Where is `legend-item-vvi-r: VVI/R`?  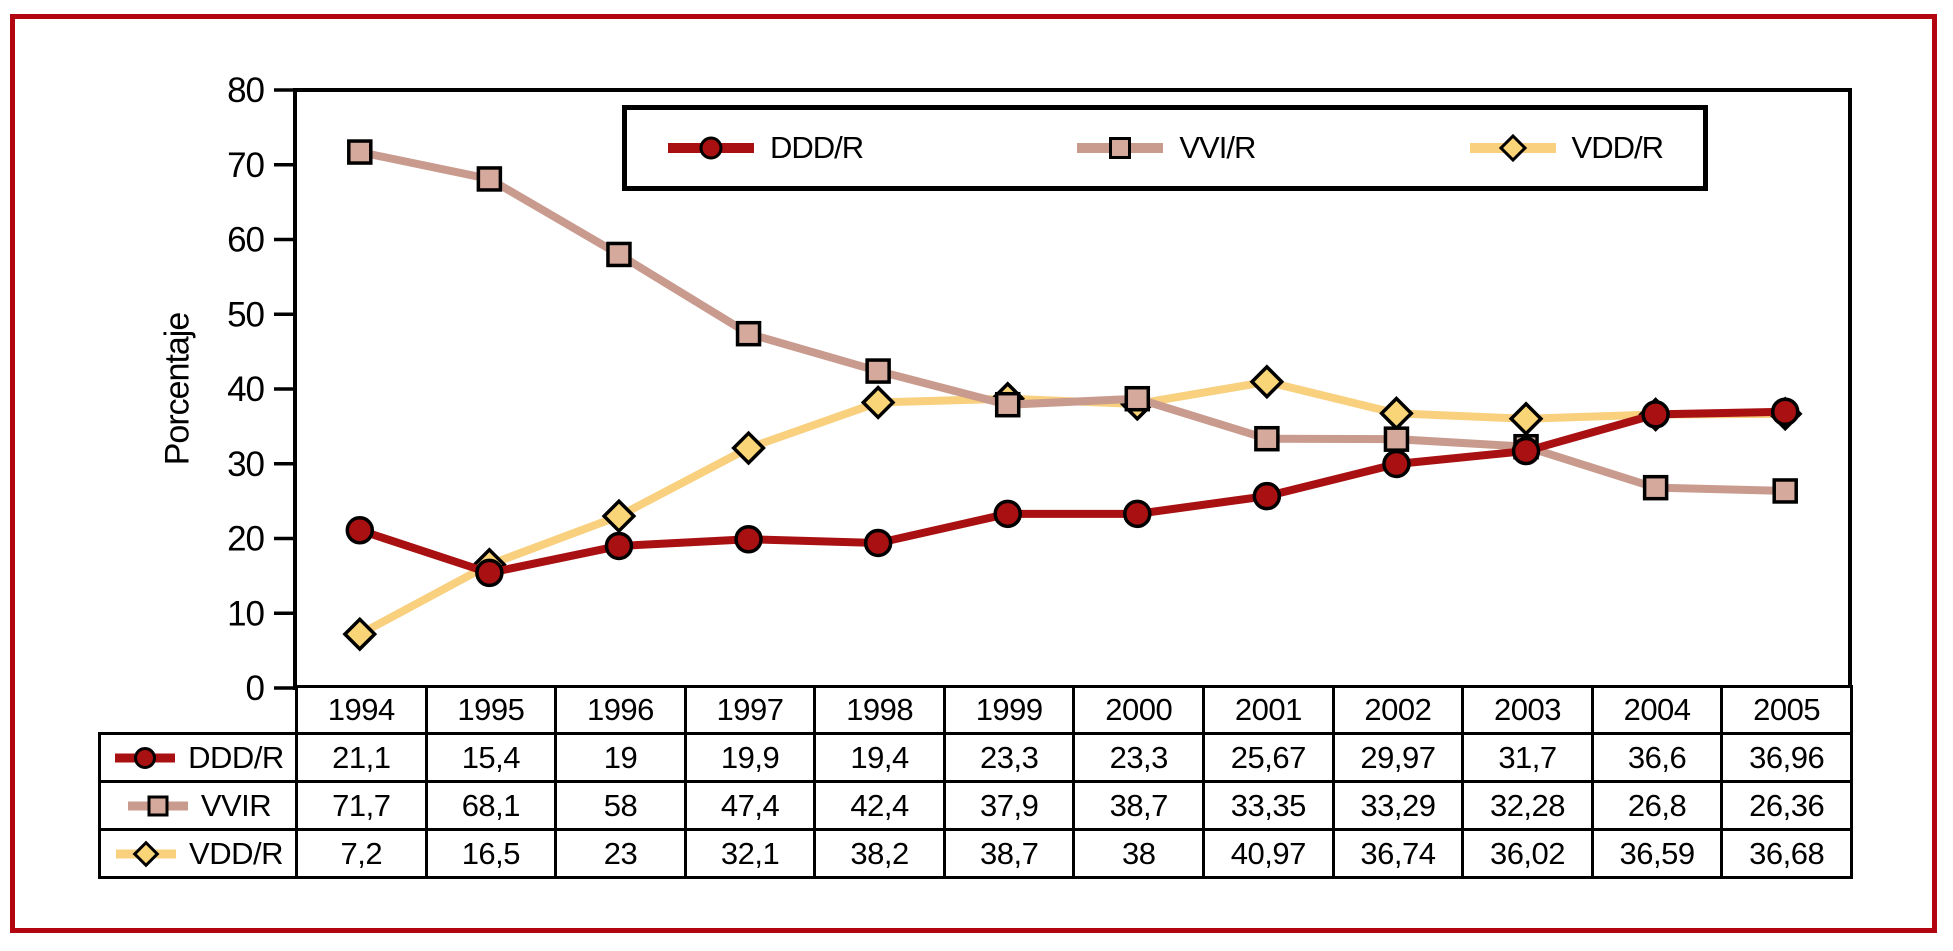
legend-item-vvi-r: VVI/R is located at coordinates (1165, 148).